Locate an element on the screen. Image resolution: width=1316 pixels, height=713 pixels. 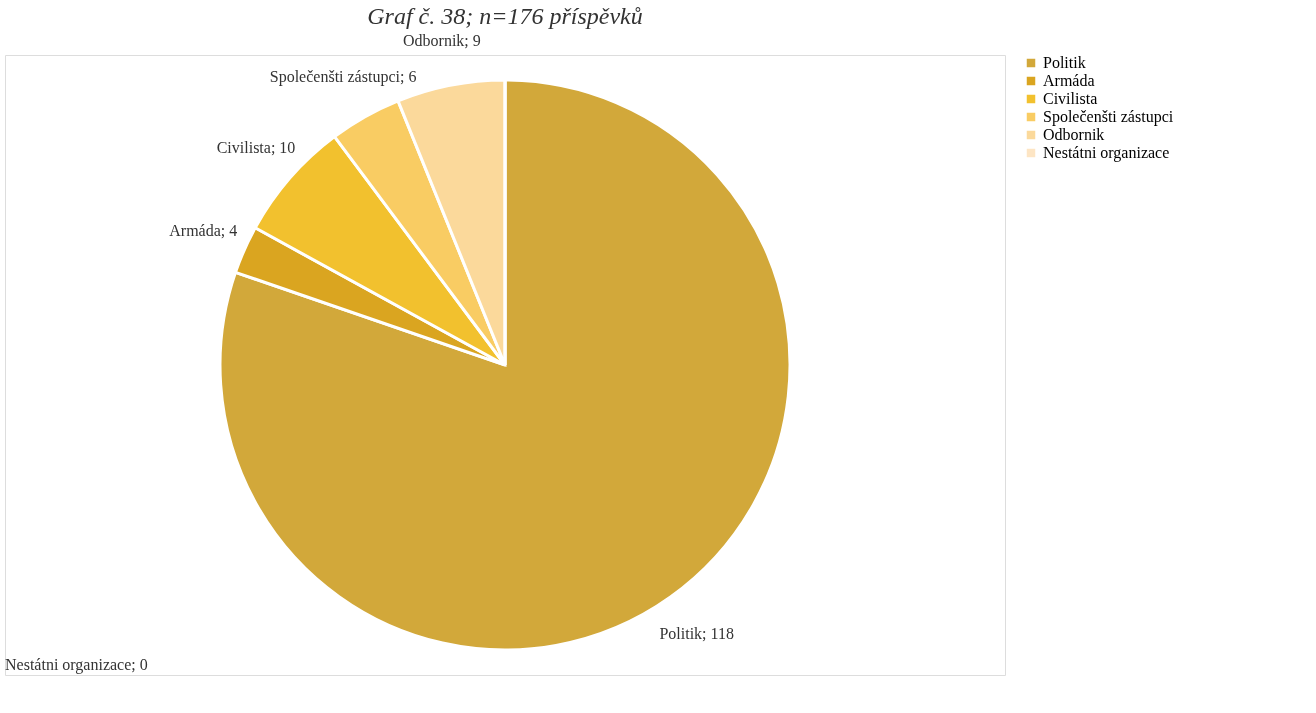
legend-label: Armáda is located at coordinates (1069, 80).